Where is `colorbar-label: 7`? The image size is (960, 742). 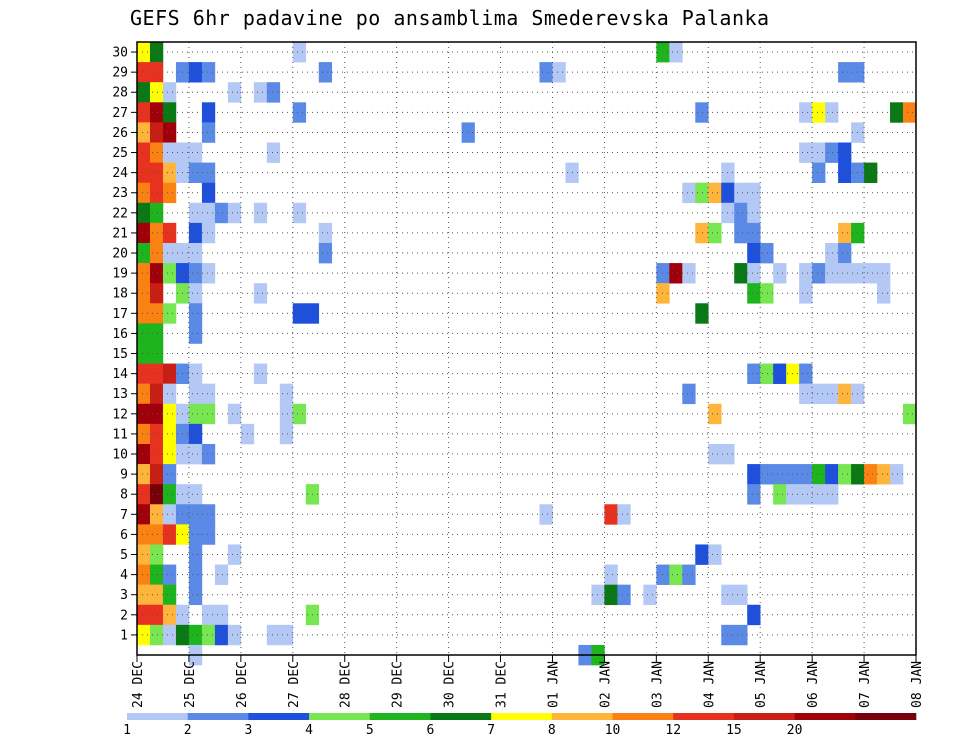
colorbar-label: 7 is located at coordinates (491, 730).